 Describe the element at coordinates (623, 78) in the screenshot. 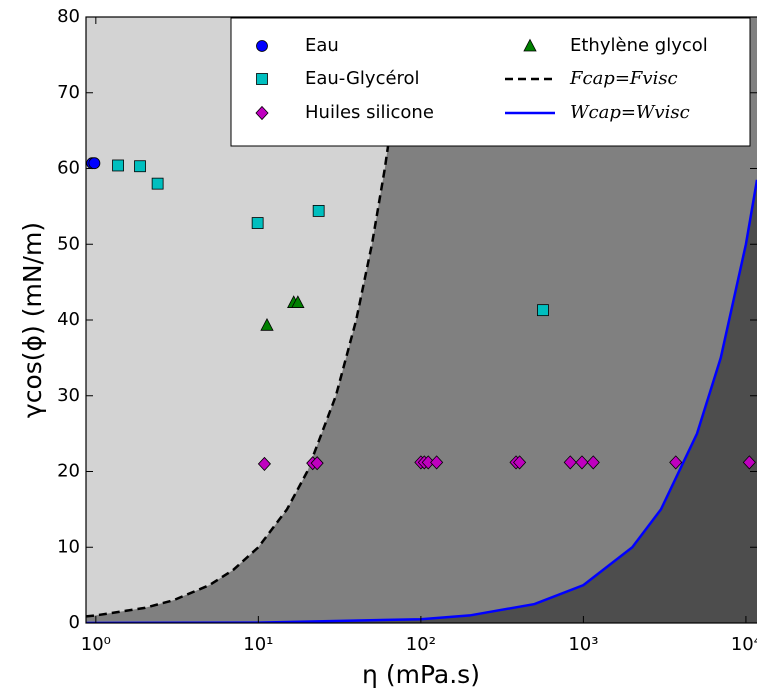

I see `legend-label: Fcap=Fvisc` at that location.